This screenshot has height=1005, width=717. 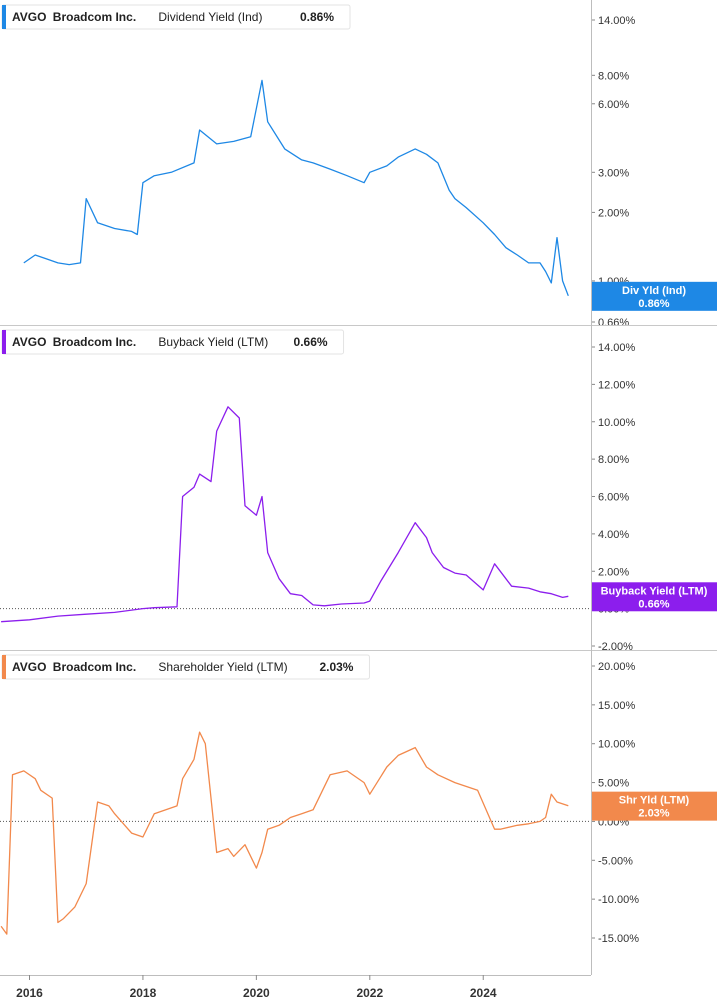 What do you see at coordinates (653, 604) in the screenshot?
I see `badge-value: 0.66%` at bounding box center [653, 604].